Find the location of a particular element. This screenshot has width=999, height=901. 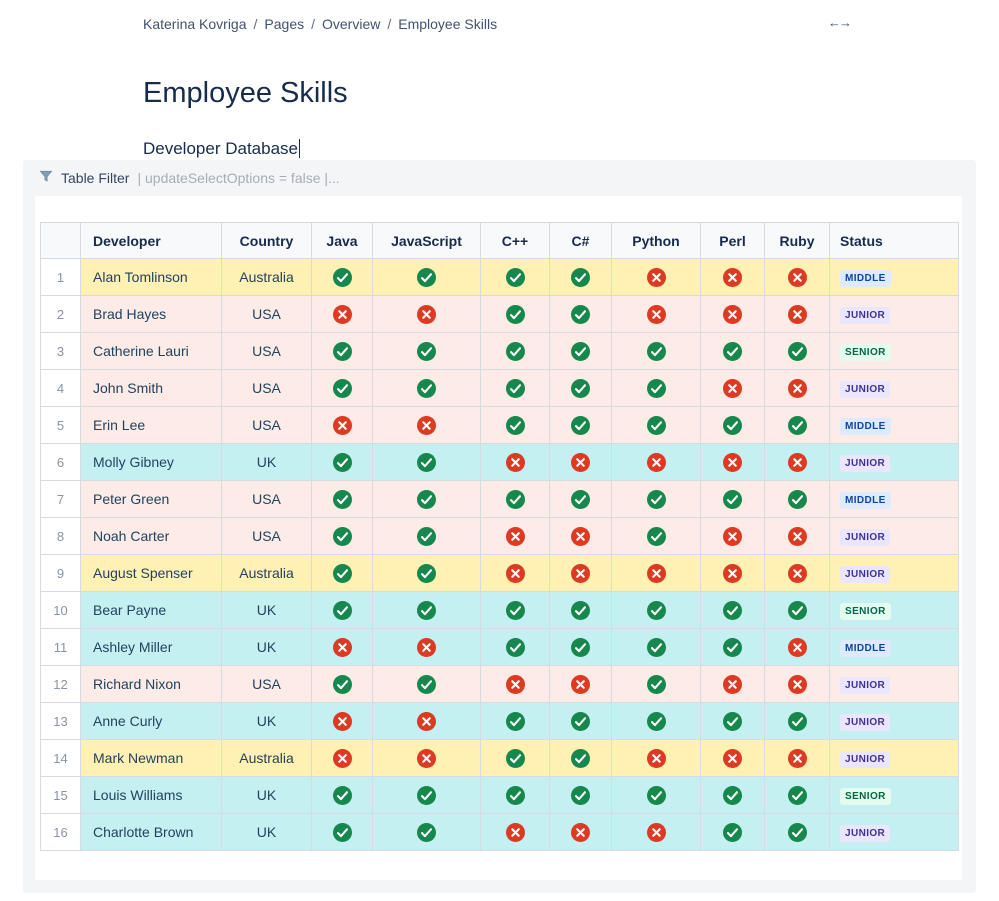

breadcrumb-item-overview: Overview is located at coordinates (351, 24).